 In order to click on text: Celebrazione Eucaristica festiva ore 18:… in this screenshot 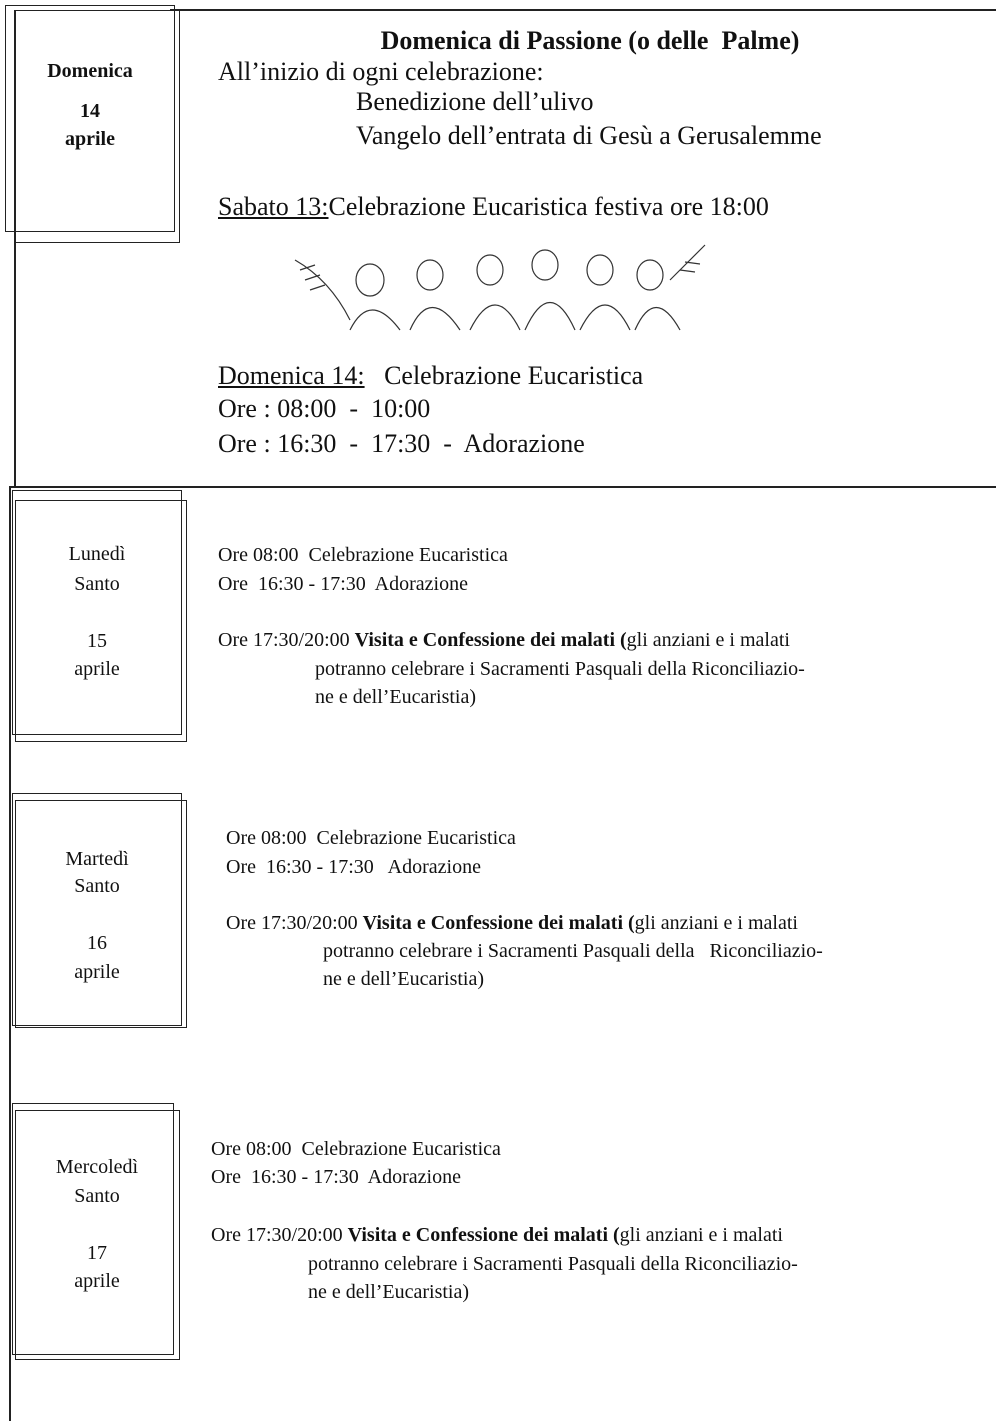, I will do `click(548, 206)`.